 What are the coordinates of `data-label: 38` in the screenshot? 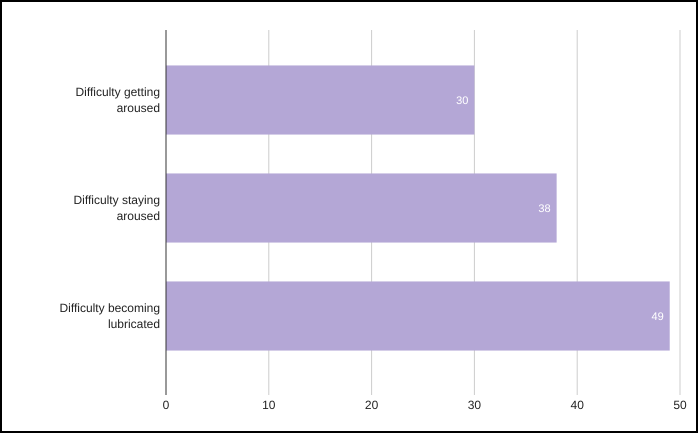 It's located at (544, 208).